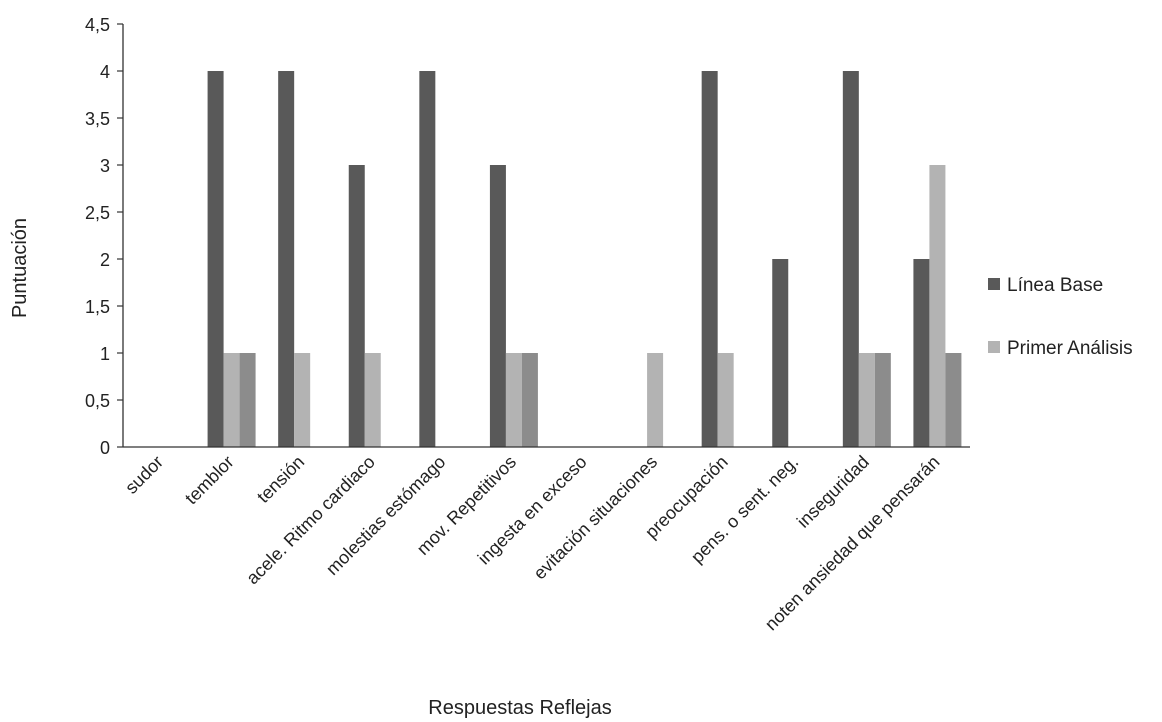  What do you see at coordinates (105, 354) in the screenshot?
I see `y-tick-label: 1` at bounding box center [105, 354].